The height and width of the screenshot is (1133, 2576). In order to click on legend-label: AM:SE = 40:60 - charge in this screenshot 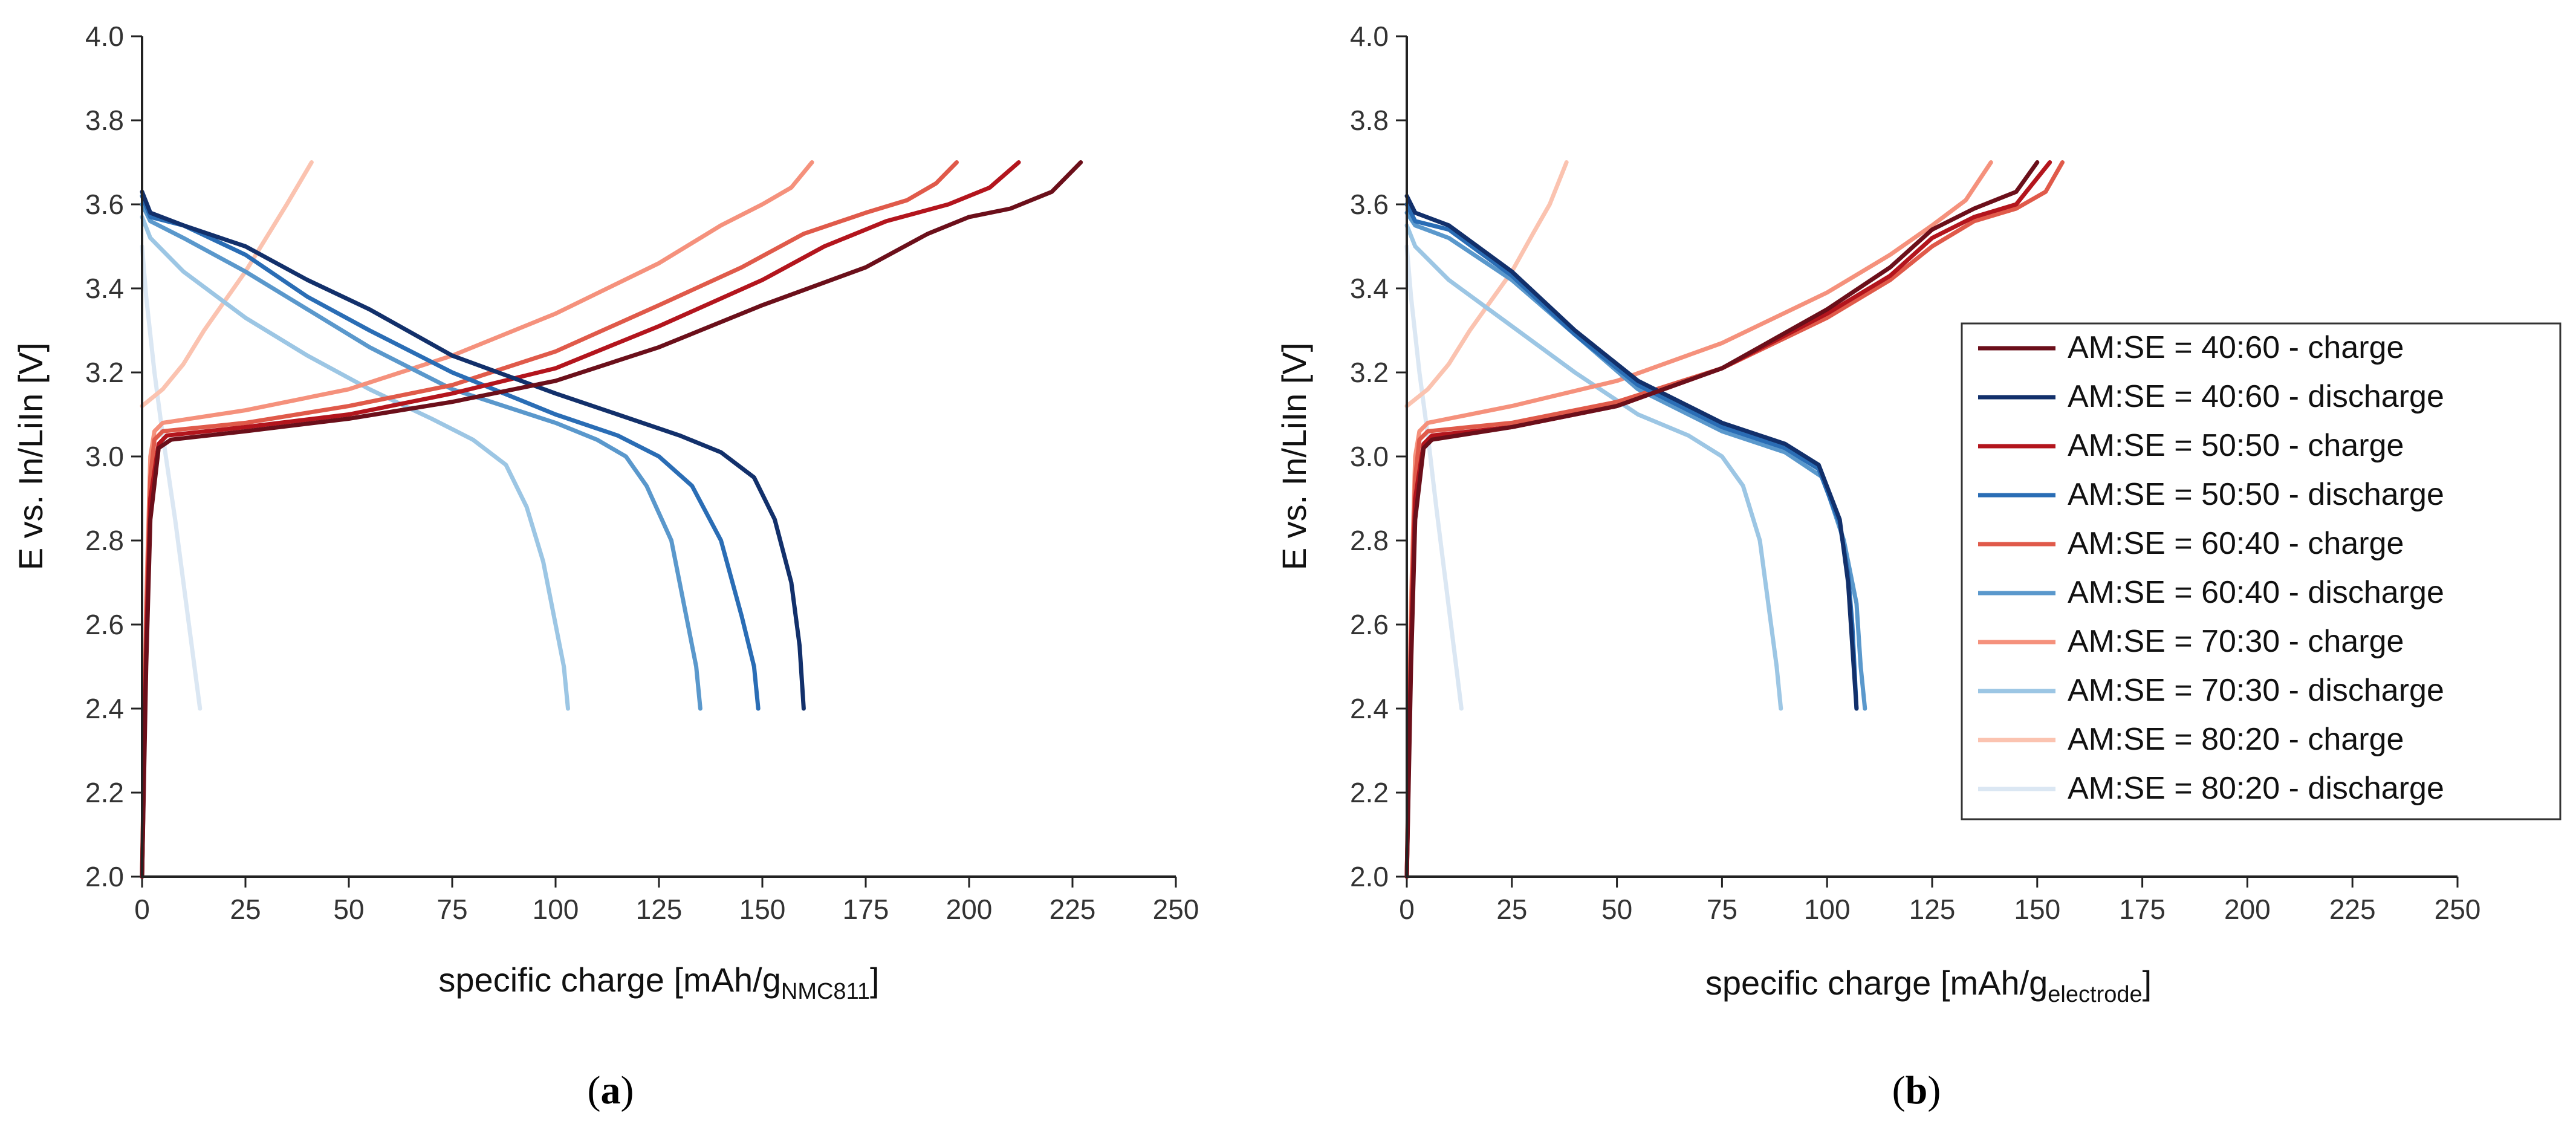, I will do `click(2236, 347)`.